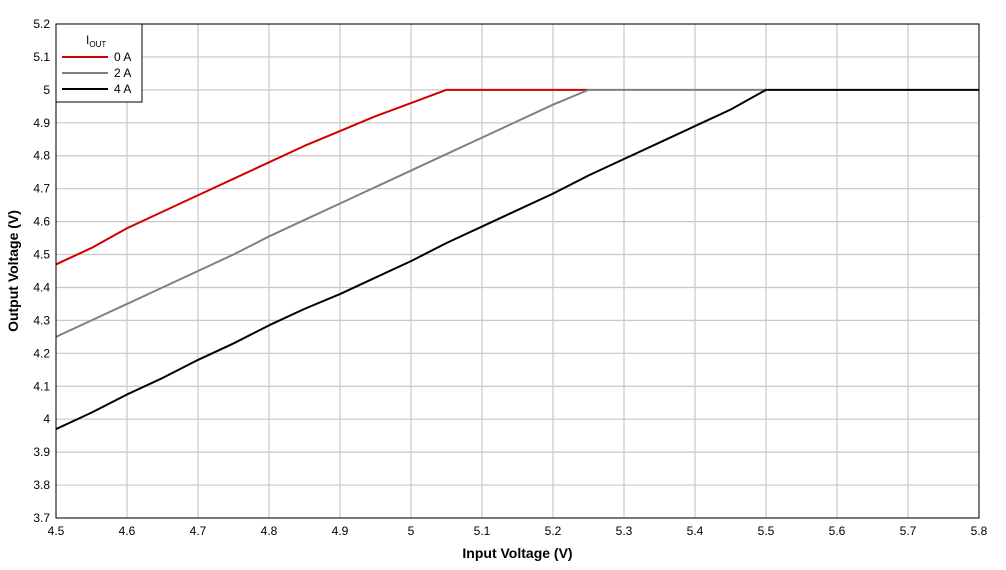 This screenshot has height=570, width=1006. Describe the element at coordinates (46, 90) in the screenshot. I see `y-tick-label: 5` at that location.